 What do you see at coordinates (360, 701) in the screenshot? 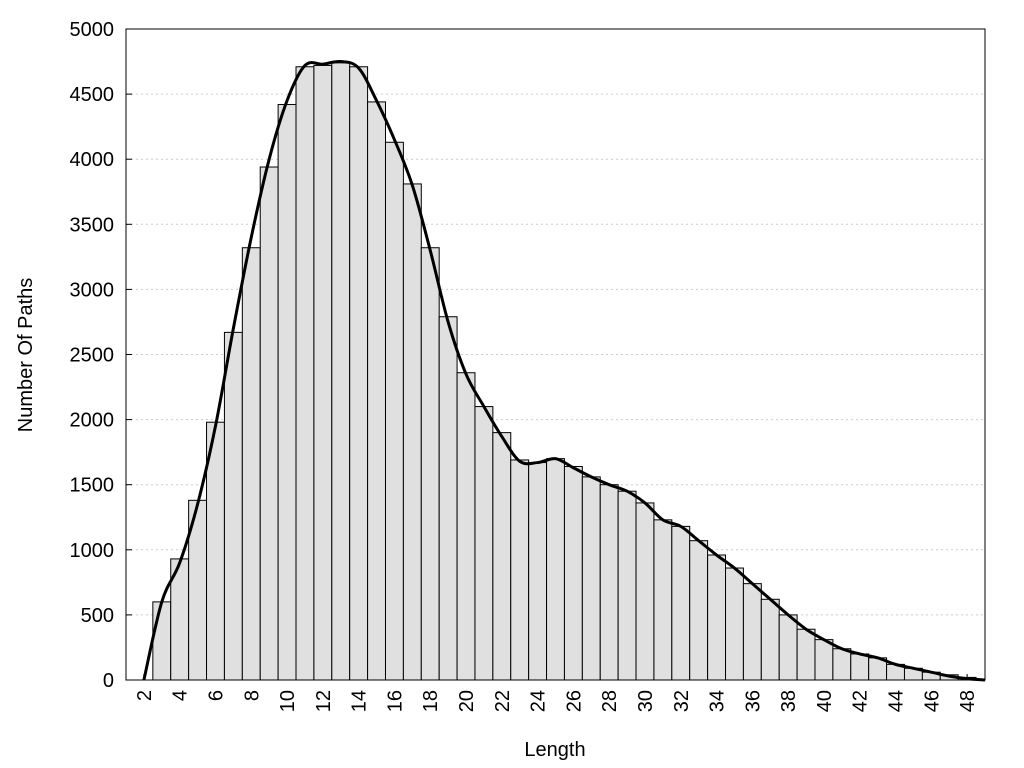
I see `x-tick-label: 14` at bounding box center [360, 701].